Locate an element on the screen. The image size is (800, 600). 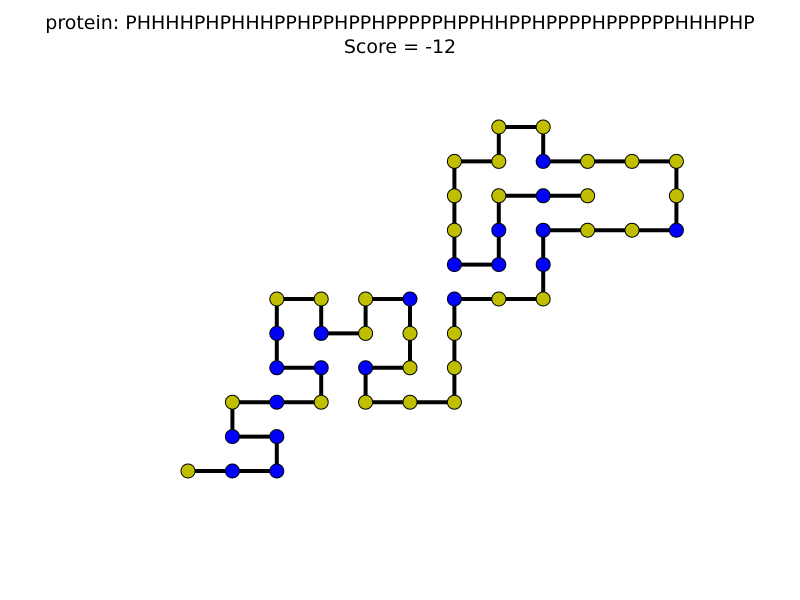
score-label: Score = -12 is located at coordinates (400, 47).